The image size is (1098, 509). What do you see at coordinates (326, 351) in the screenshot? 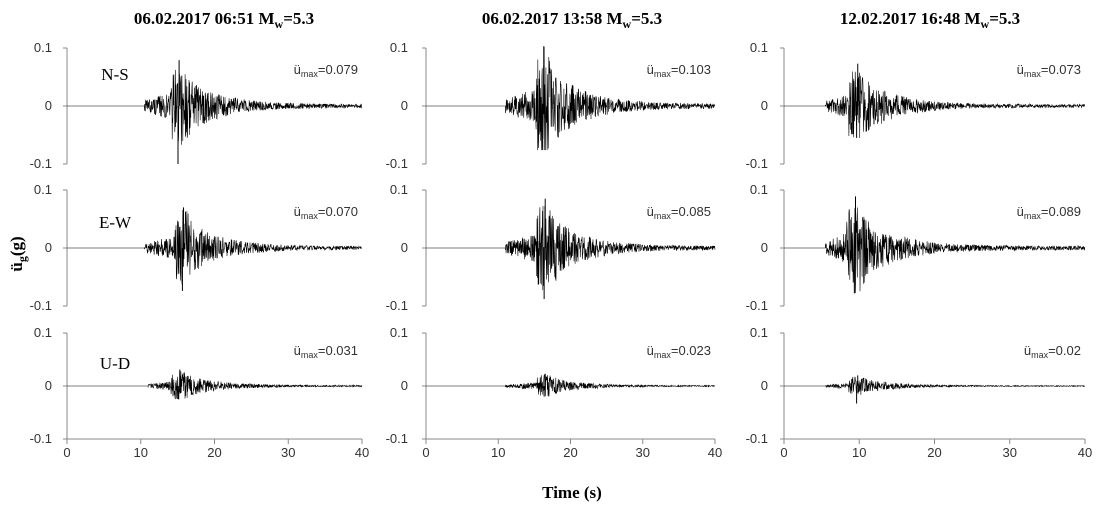
I see `peak-annotation: ümax=0.031` at bounding box center [326, 351].